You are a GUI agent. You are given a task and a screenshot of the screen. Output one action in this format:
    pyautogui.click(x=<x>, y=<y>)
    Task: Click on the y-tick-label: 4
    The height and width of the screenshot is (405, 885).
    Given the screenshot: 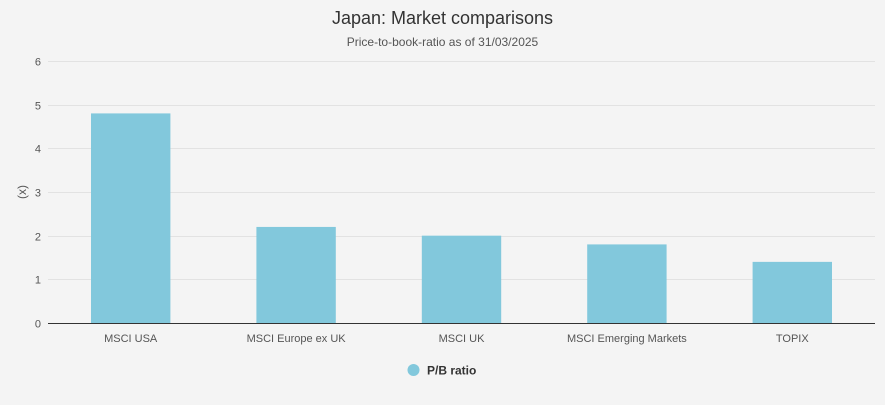 What is the action you would take?
    pyautogui.click(x=38, y=150)
    